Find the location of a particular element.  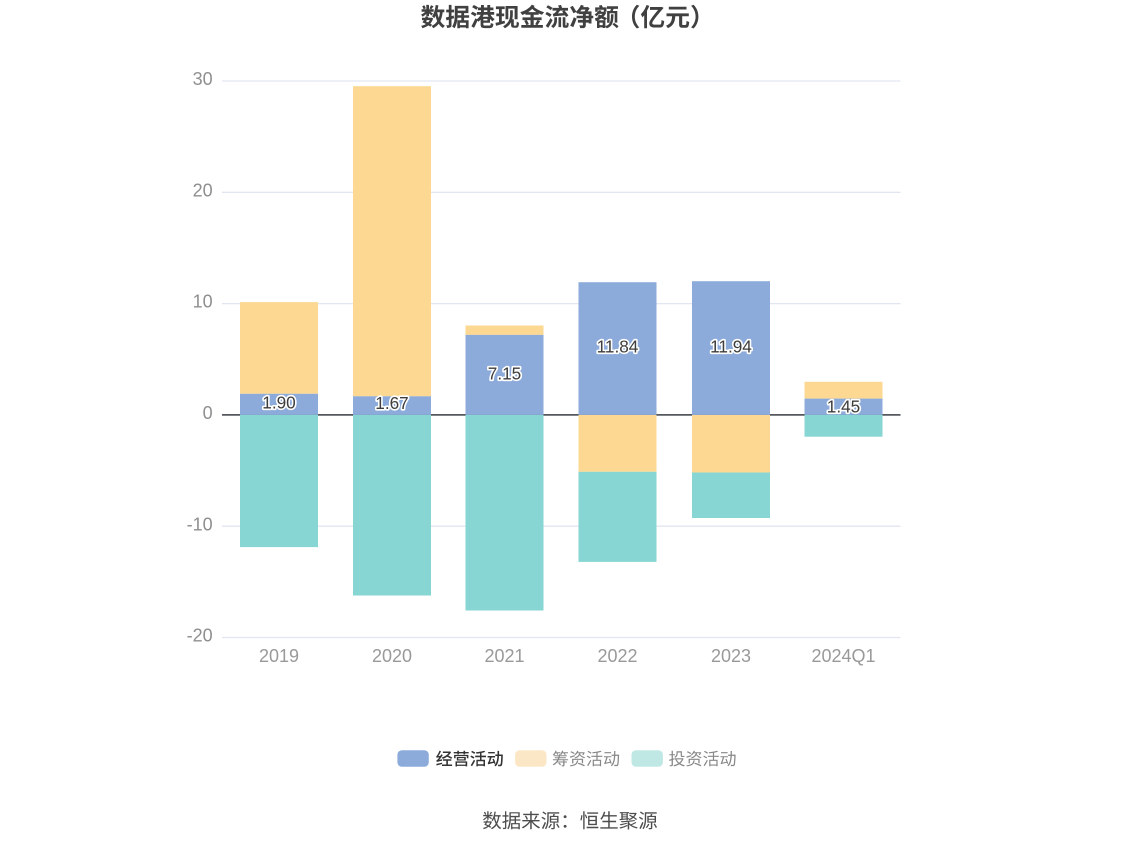

svg-text: 11.94 is located at coordinates (731, 347).